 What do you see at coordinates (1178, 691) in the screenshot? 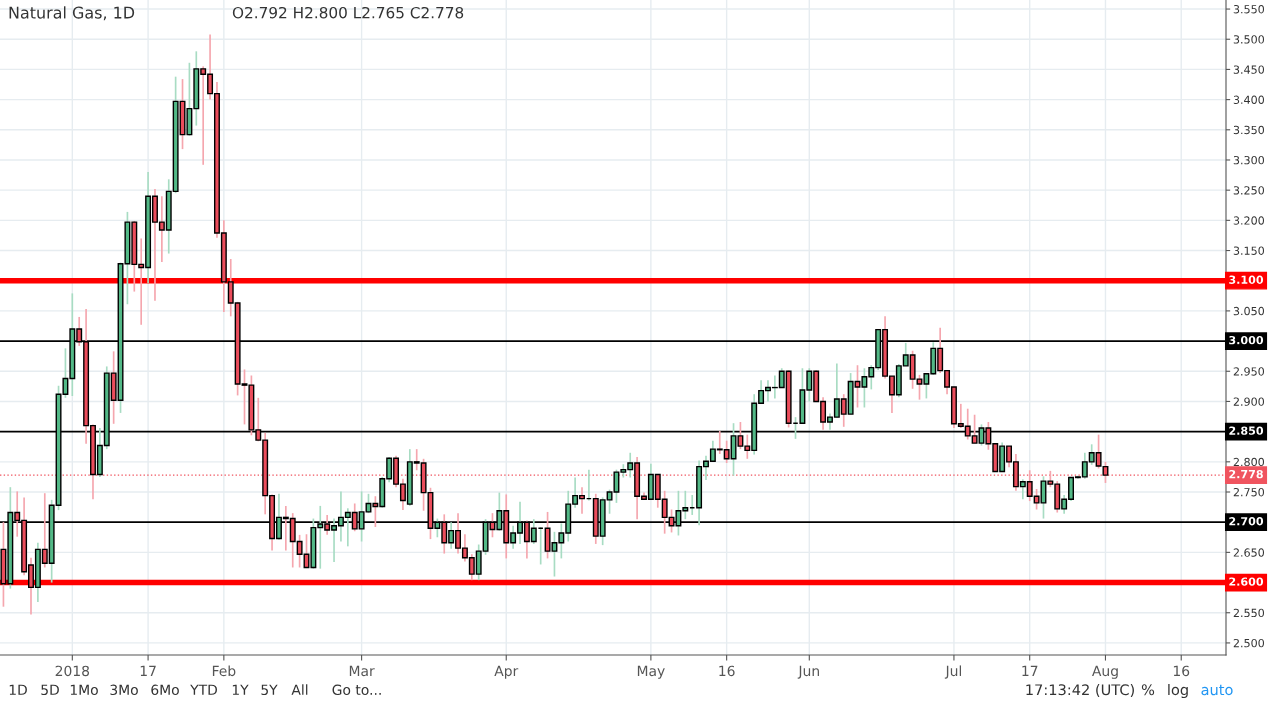
I see `text: log` at bounding box center [1178, 691].